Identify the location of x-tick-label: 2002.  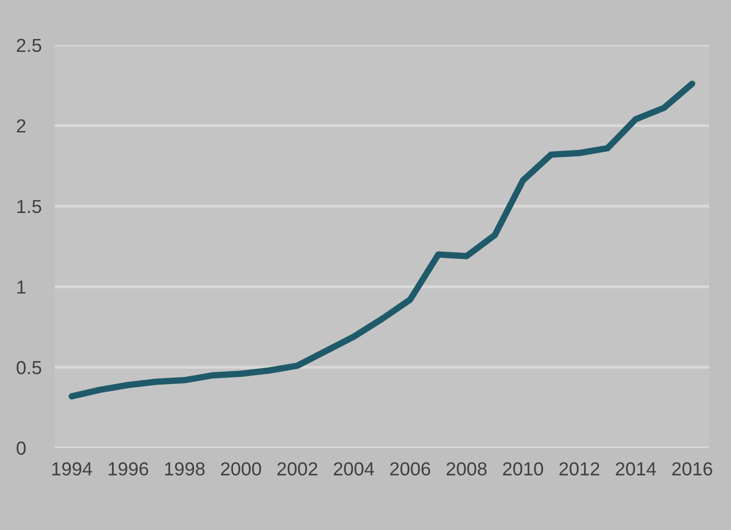
(297, 469).